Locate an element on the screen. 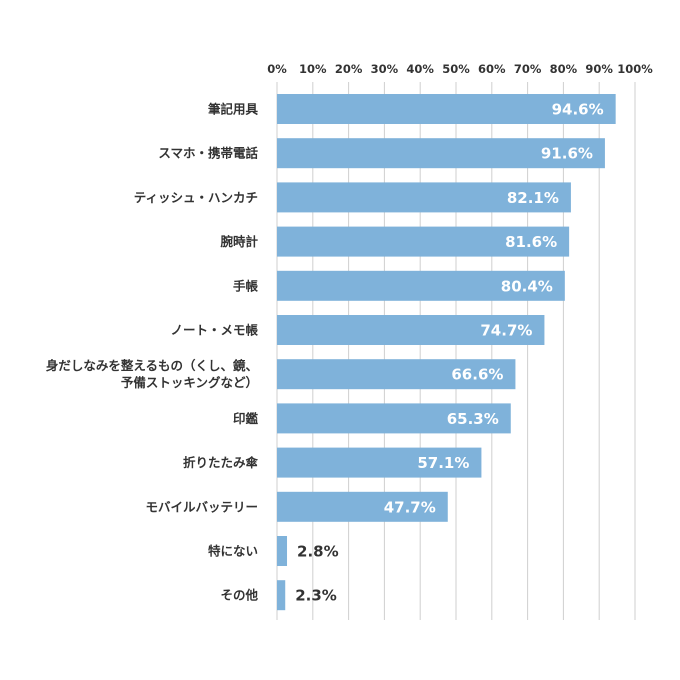 The height and width of the screenshot is (680, 680). data-label: 2.3% is located at coordinates (316, 596).